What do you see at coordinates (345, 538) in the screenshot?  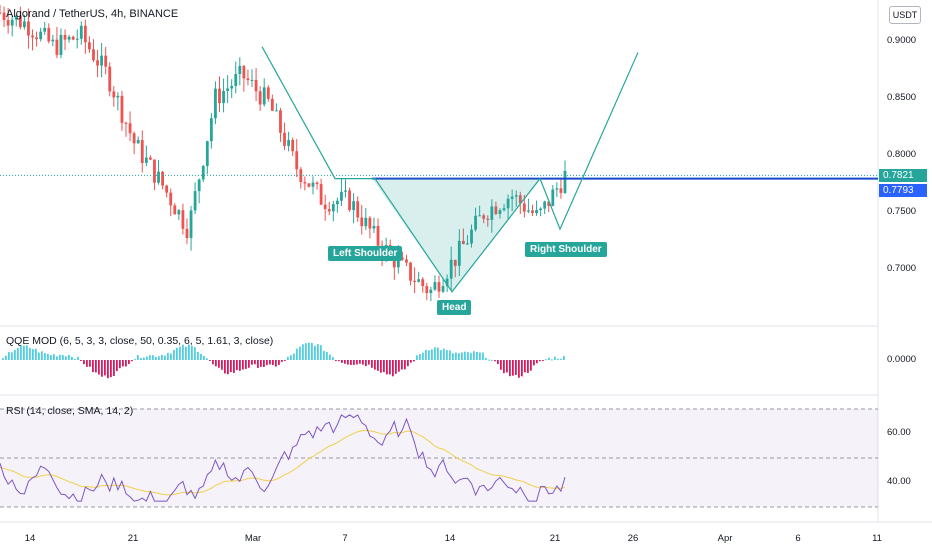 I see `time-axis-tick: 7` at bounding box center [345, 538].